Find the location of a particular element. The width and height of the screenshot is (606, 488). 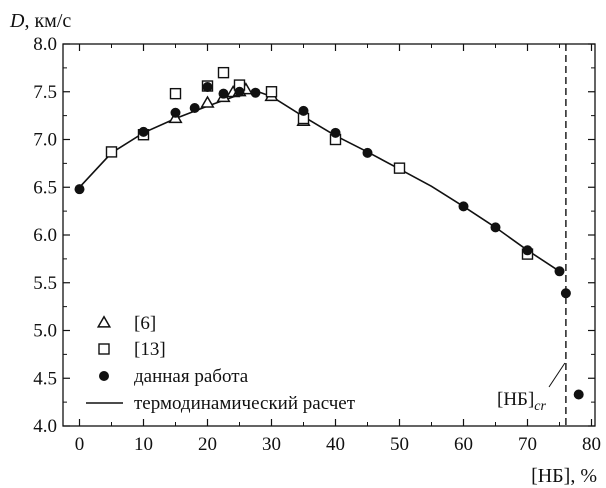

critical-line-group: [НБ]cr is located at coordinates (532, 235).